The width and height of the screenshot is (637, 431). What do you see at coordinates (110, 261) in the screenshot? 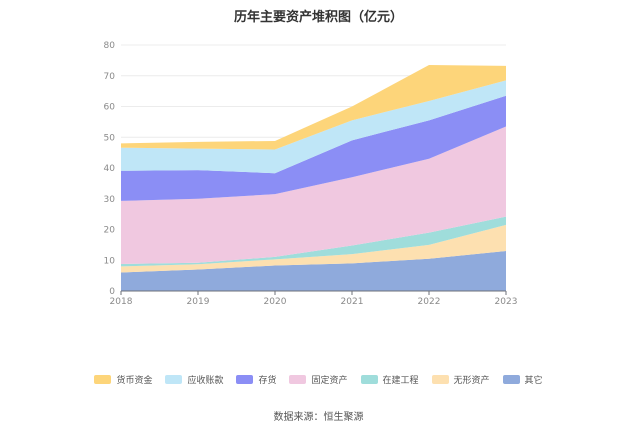
I see `y-tick-label: 10` at bounding box center [110, 261].